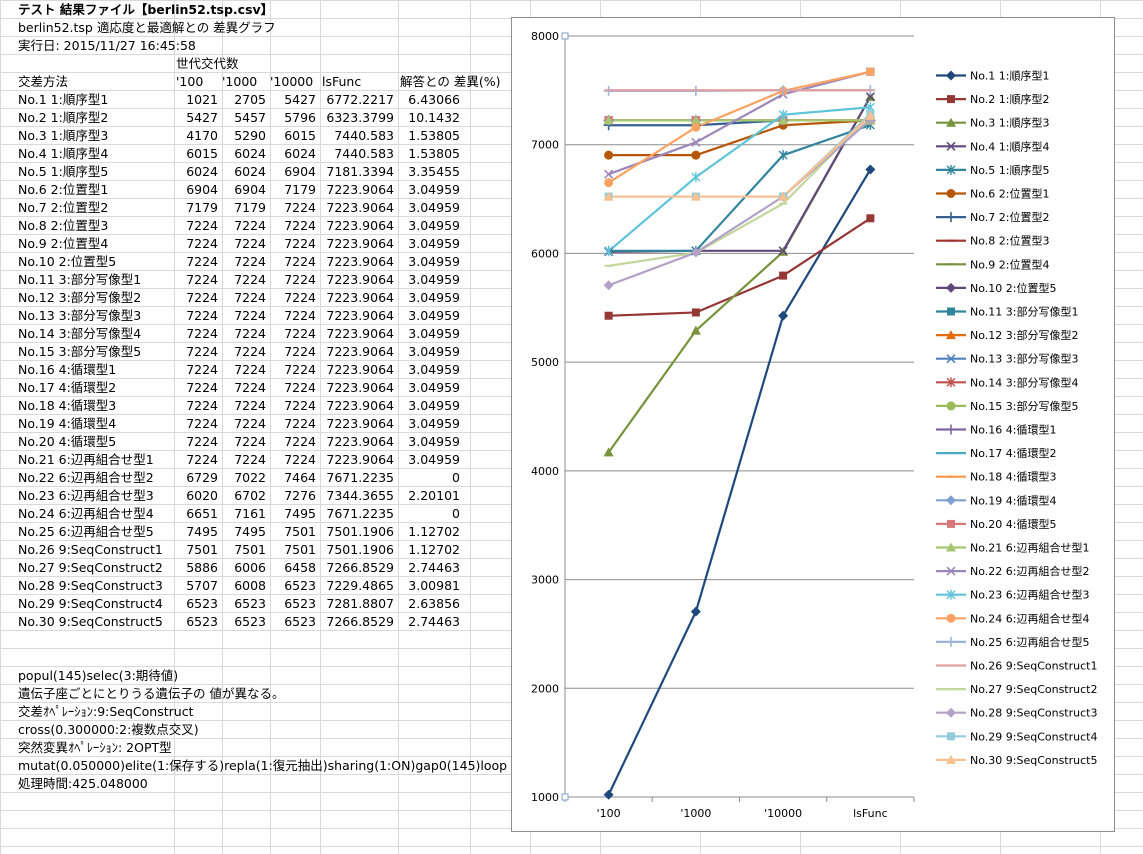  Describe the element at coordinates (86, 531) in the screenshot. I see `row-label: No.25 6:辺再組合せ型5` at that location.